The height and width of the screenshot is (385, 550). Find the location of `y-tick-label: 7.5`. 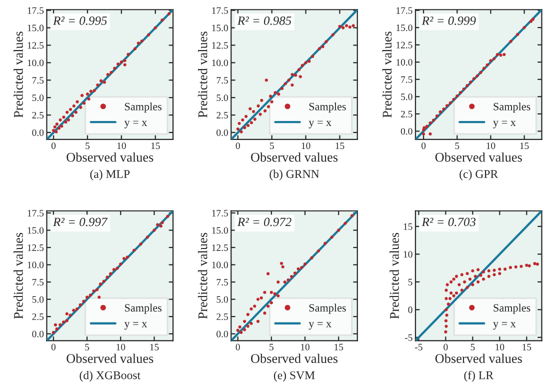

y-tick-label: 7.5 is located at coordinates (38, 282).